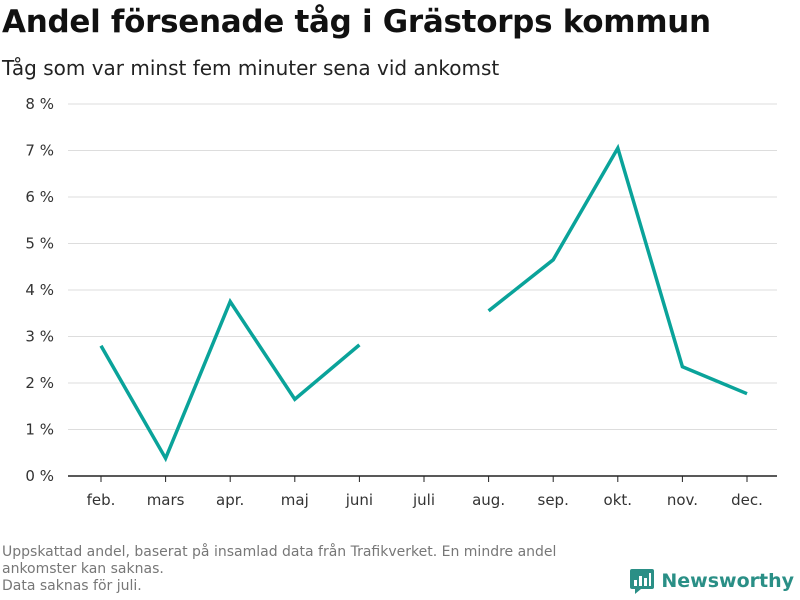  Describe the element at coordinates (72, 586) in the screenshot. I see `footer-line-3: Data saknas för juli.` at that location.